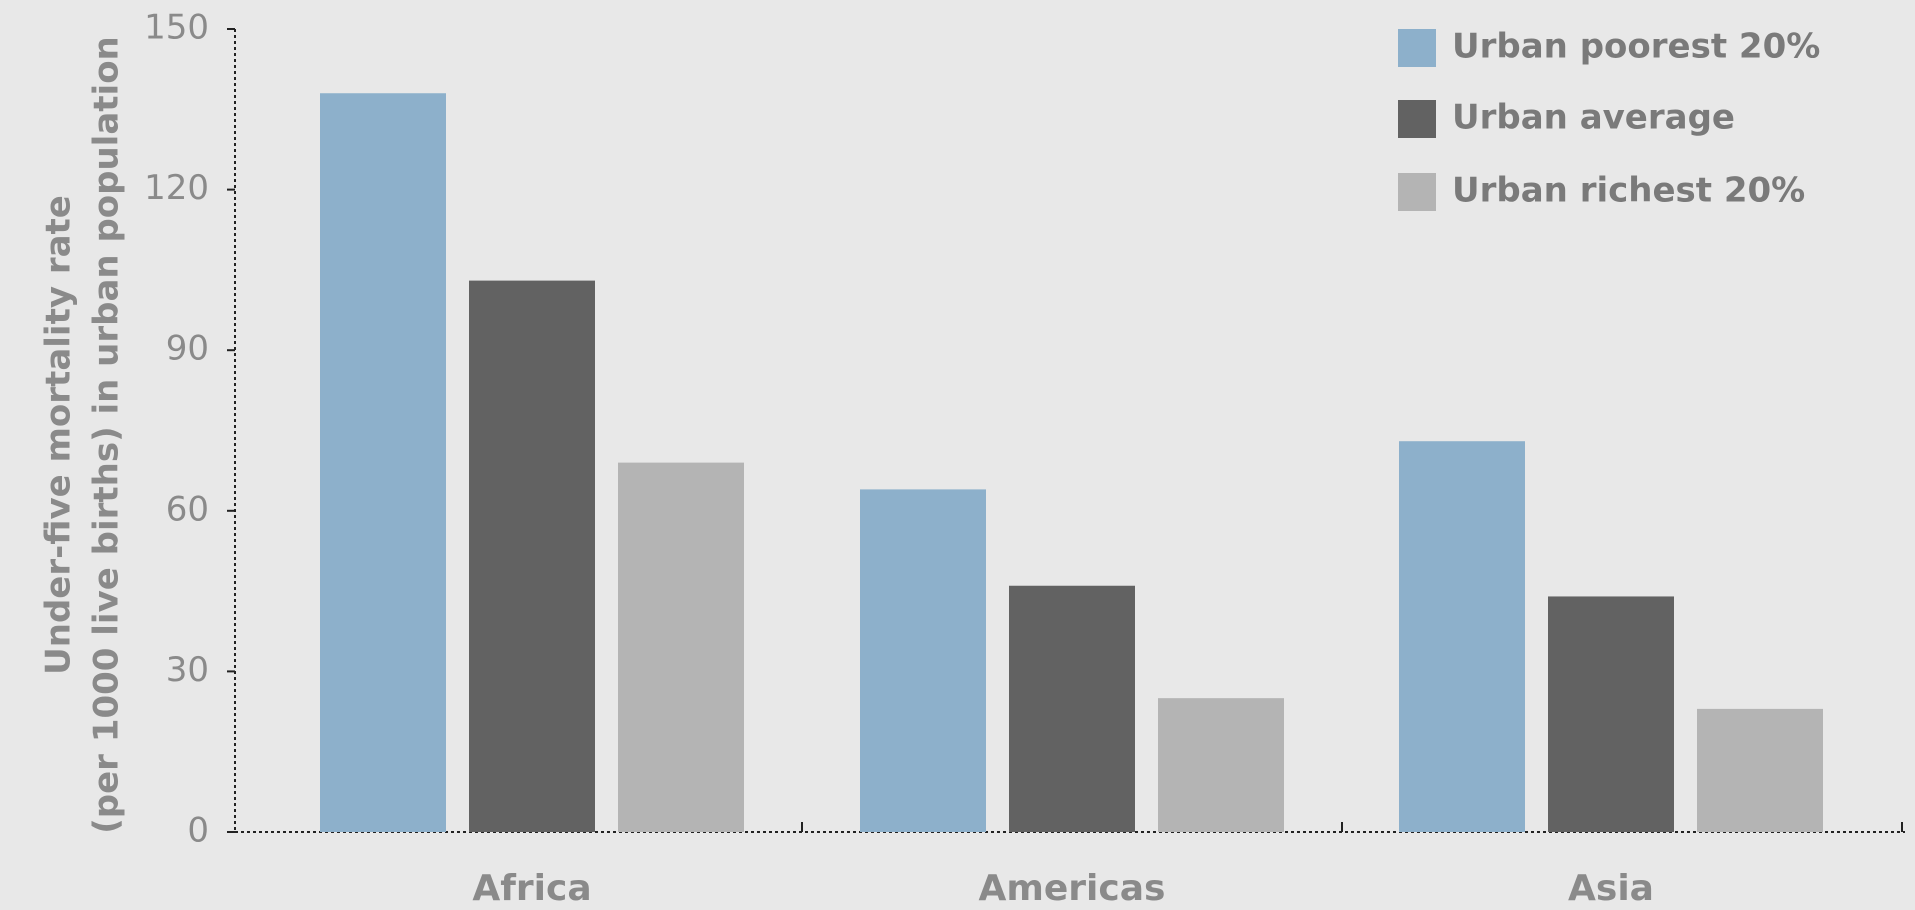  I want to click on legend-label: Urban richest 20%, so click(1628, 191).